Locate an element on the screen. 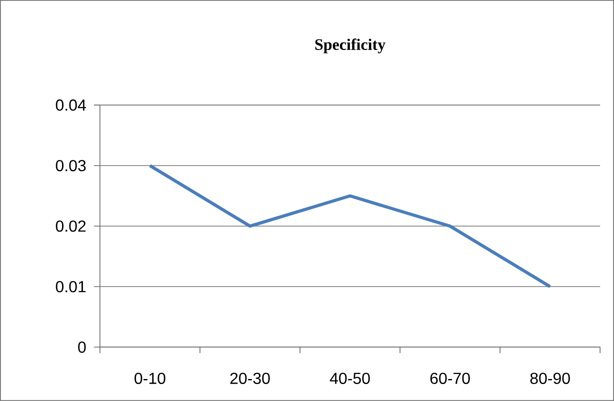 Image resolution: width=614 pixels, height=401 pixels. x-tick-label: 80-90 is located at coordinates (550, 378).